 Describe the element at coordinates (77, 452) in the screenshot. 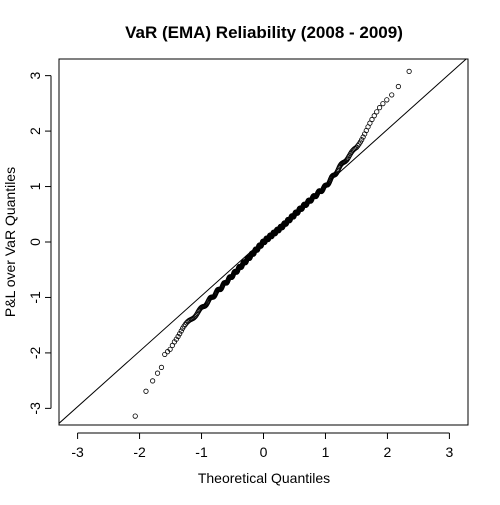

I see `x-tick-label: -3` at that location.